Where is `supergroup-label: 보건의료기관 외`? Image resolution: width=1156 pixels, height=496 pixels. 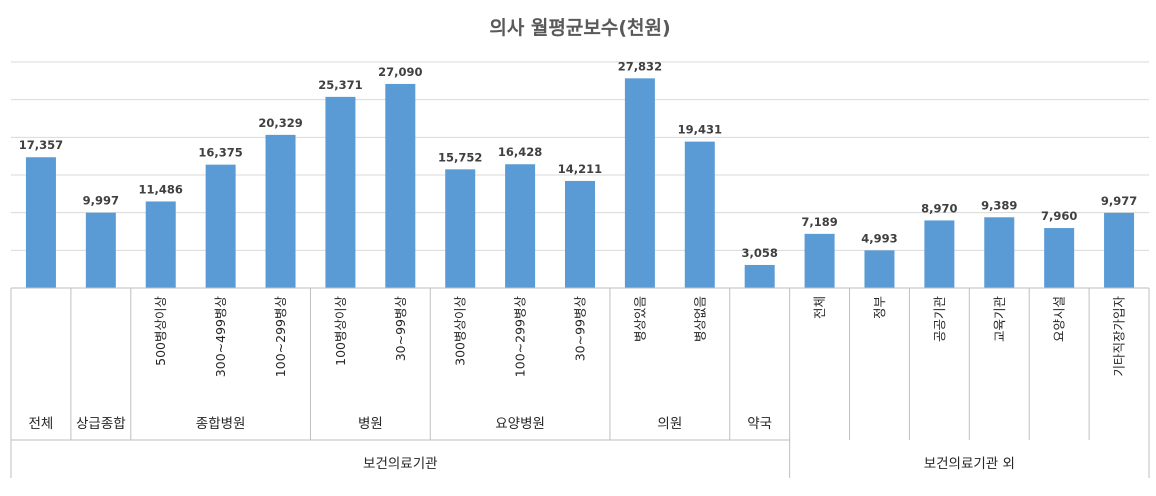 supergroup-label: 보건의료기관 외 is located at coordinates (969, 464).